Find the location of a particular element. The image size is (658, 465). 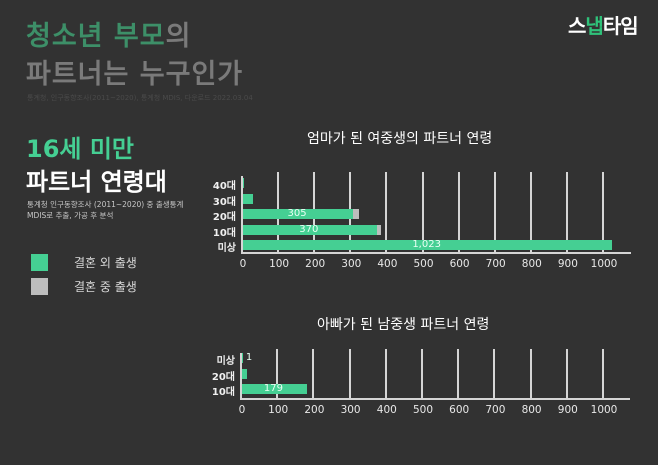

legend-swatch-green is located at coordinates (39, 262).